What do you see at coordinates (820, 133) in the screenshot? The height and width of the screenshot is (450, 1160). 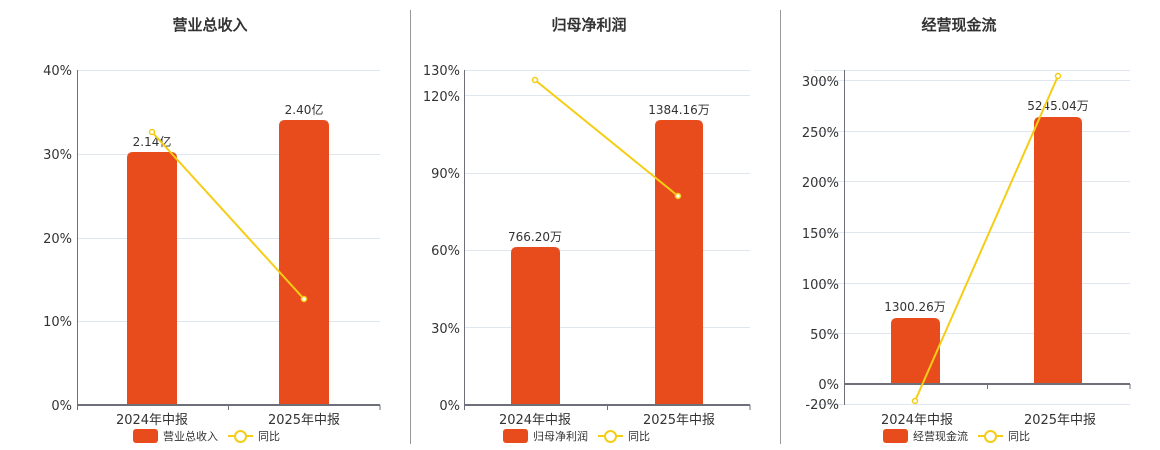 I see `svg-text: 250%` at bounding box center [820, 133].